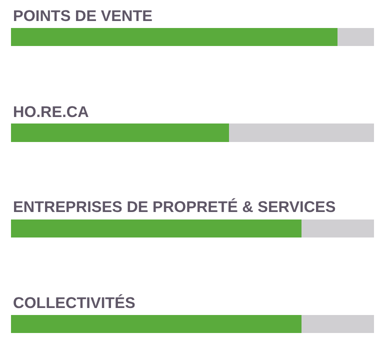  I want to click on y-tick-label: POINTS DE VENTE, so click(83, 16).